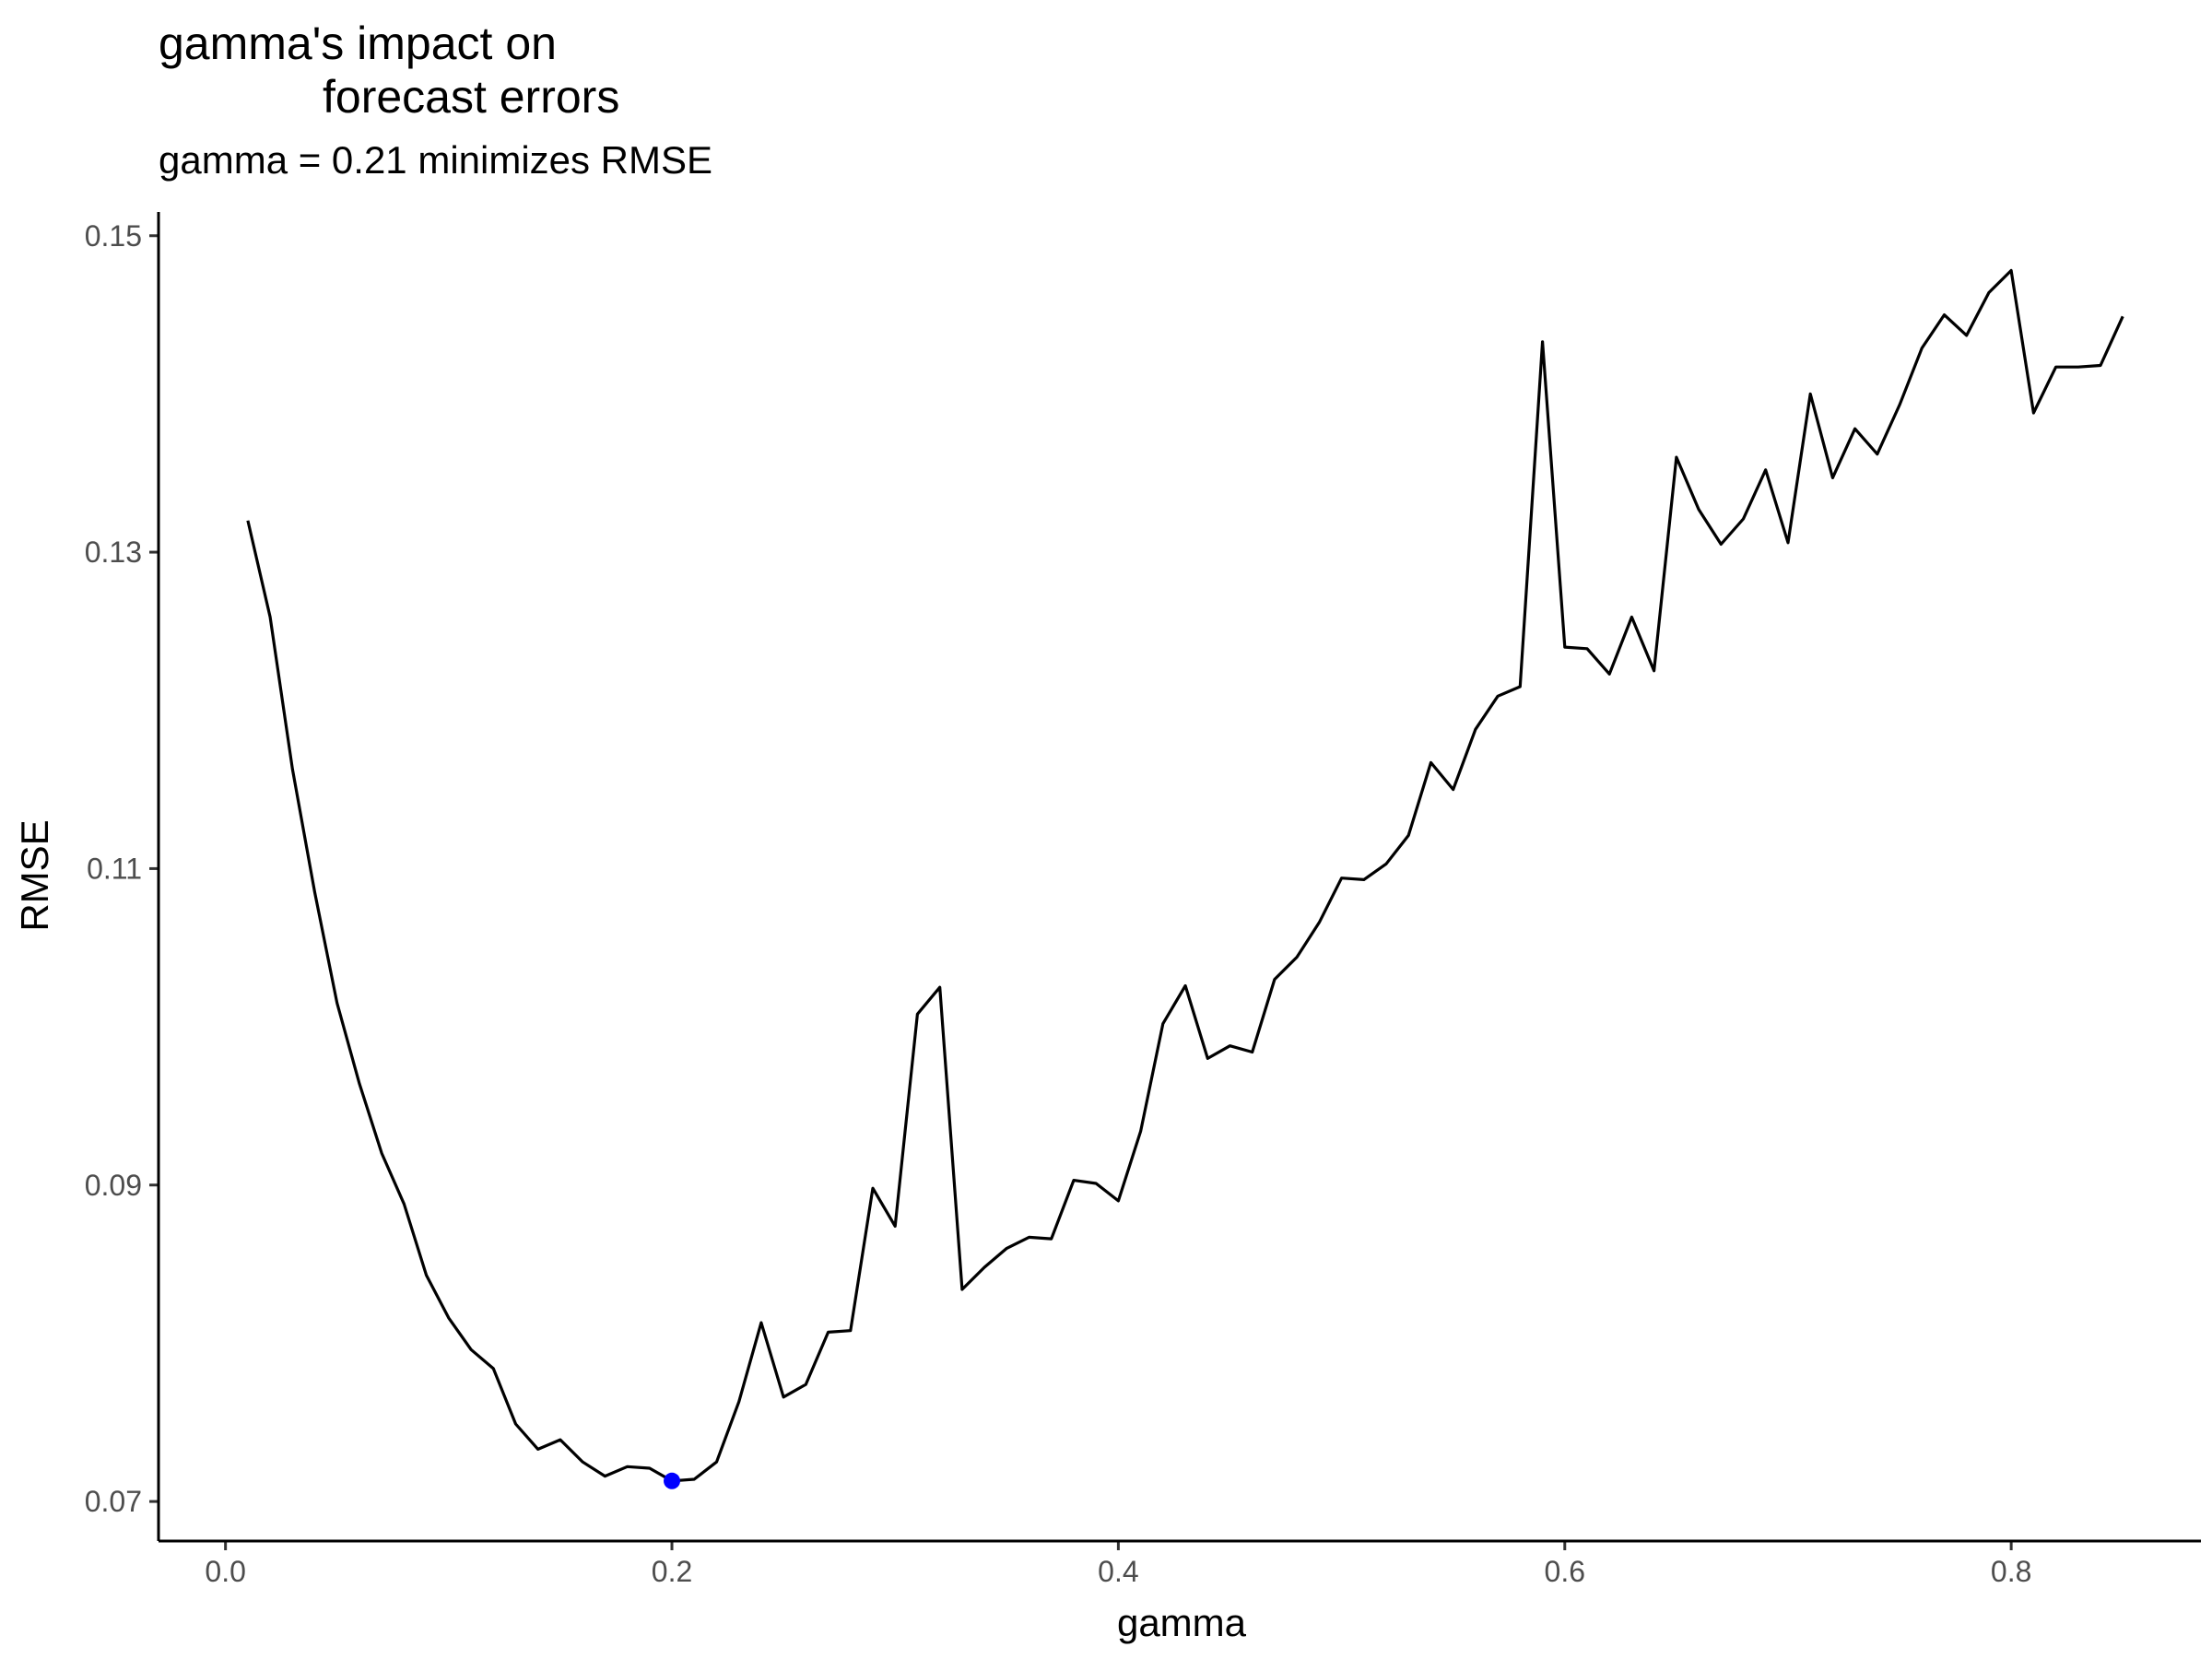 This screenshot has height=1659, width=2212. I want to click on x-tick-label: 0.4, so click(1118, 1571).